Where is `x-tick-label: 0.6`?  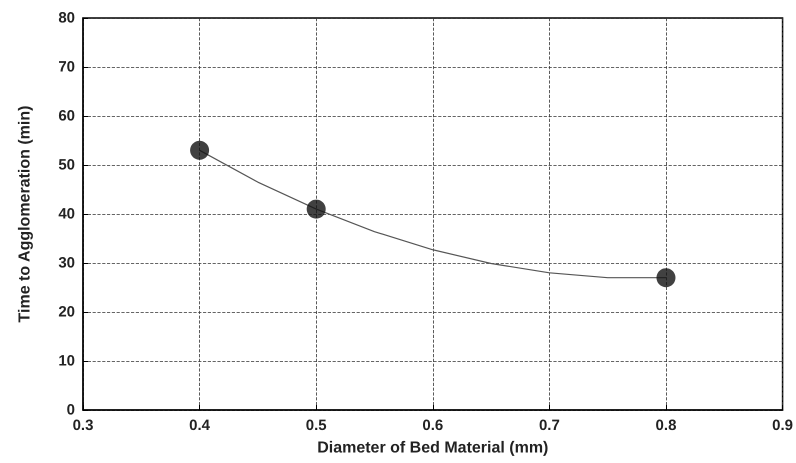
x-tick-label: 0.6 is located at coordinates (433, 425).